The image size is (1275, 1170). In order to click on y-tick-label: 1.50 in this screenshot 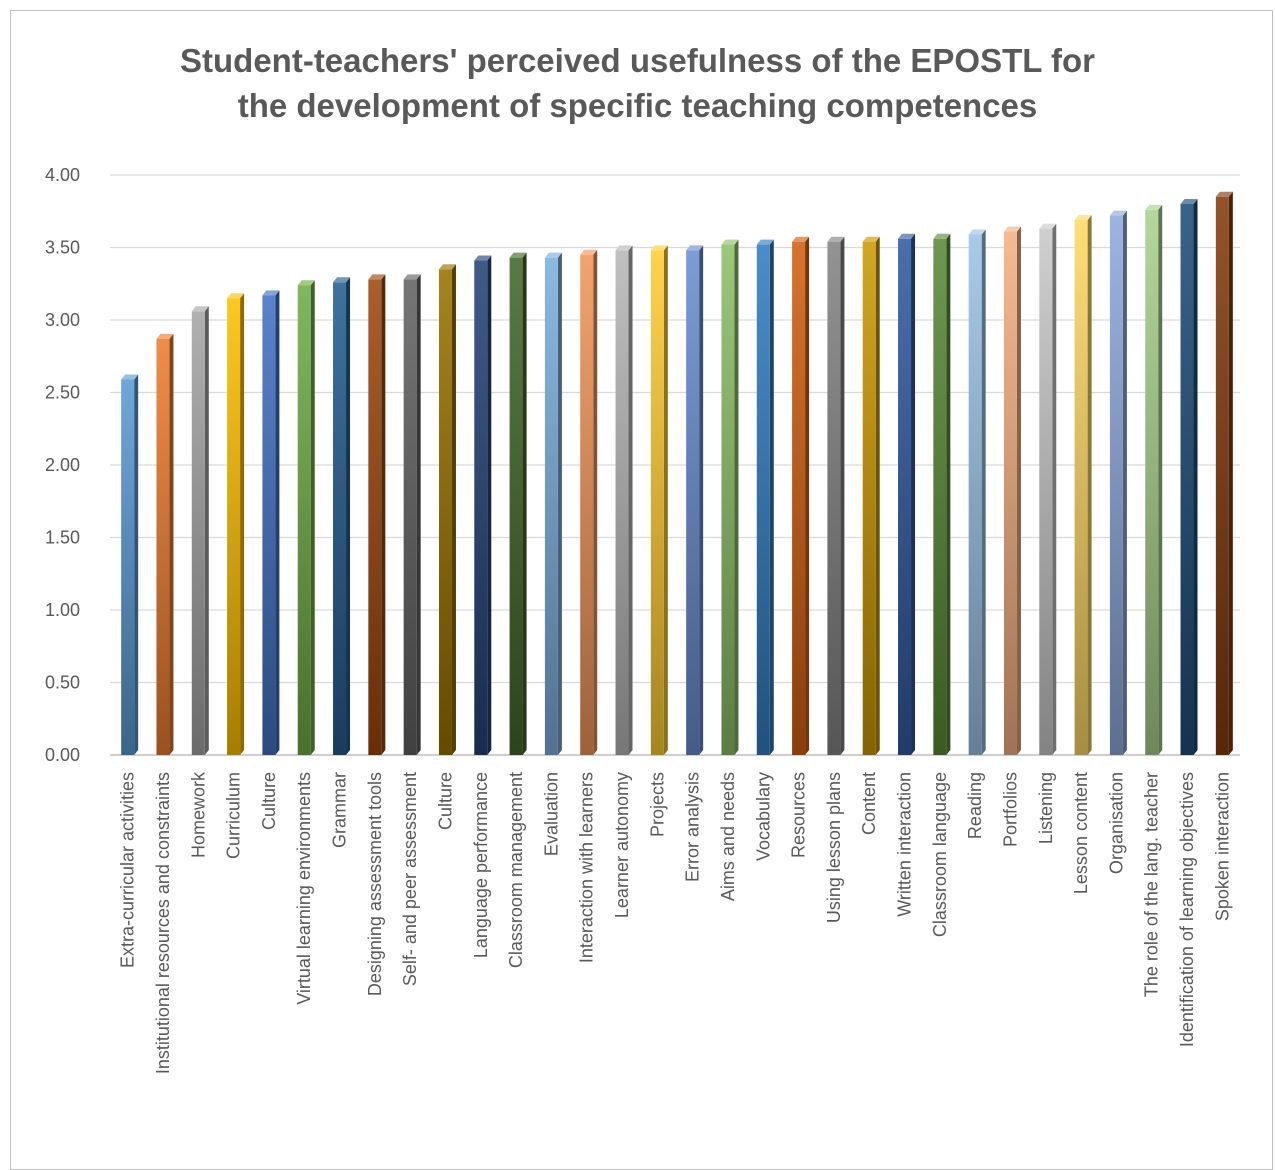, I will do `click(62, 538)`.